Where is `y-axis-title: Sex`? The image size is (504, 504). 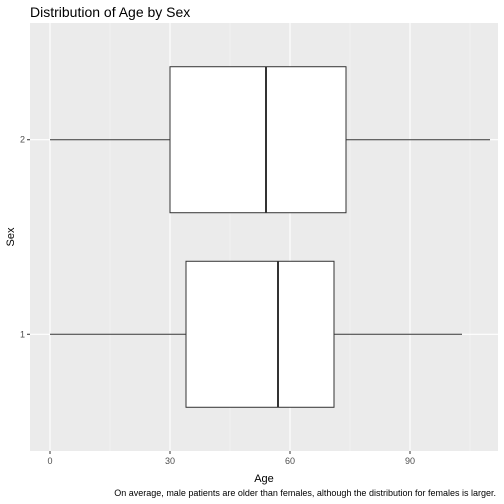 y-axis-title: Sex is located at coordinates (11, 236).